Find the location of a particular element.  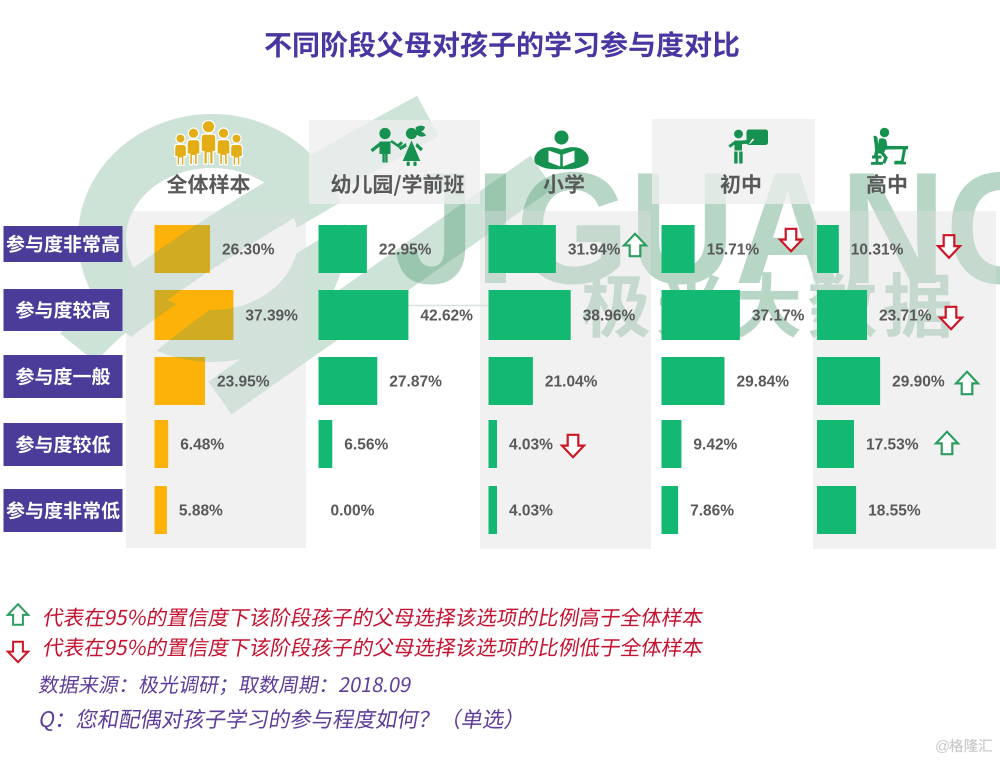

svg-text: 5.88% is located at coordinates (201, 510).